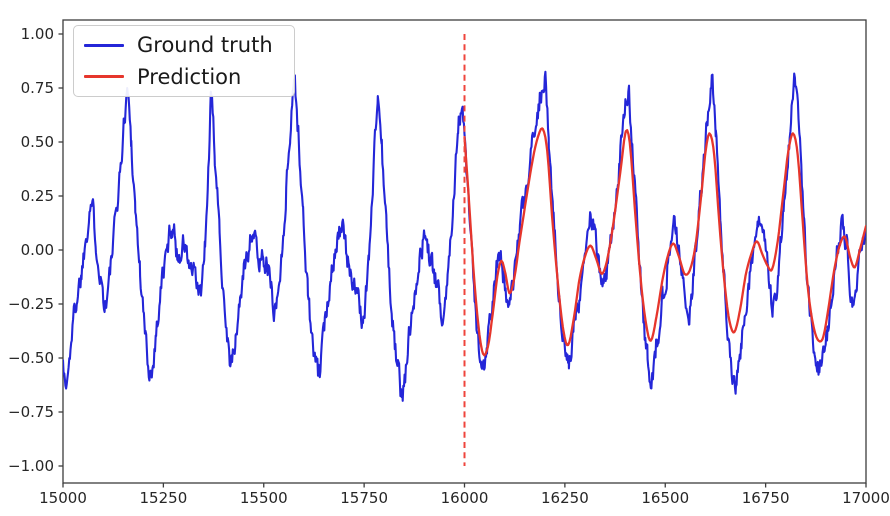  Describe the element at coordinates (104, 45) in the screenshot. I see `ground-truth-line-swatch` at that location.